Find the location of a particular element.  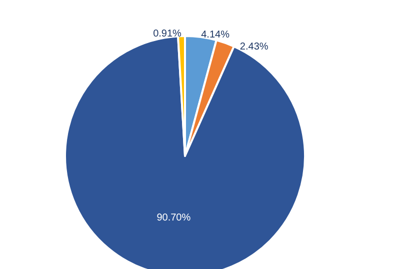

data-label: 90.70% is located at coordinates (173, 218).